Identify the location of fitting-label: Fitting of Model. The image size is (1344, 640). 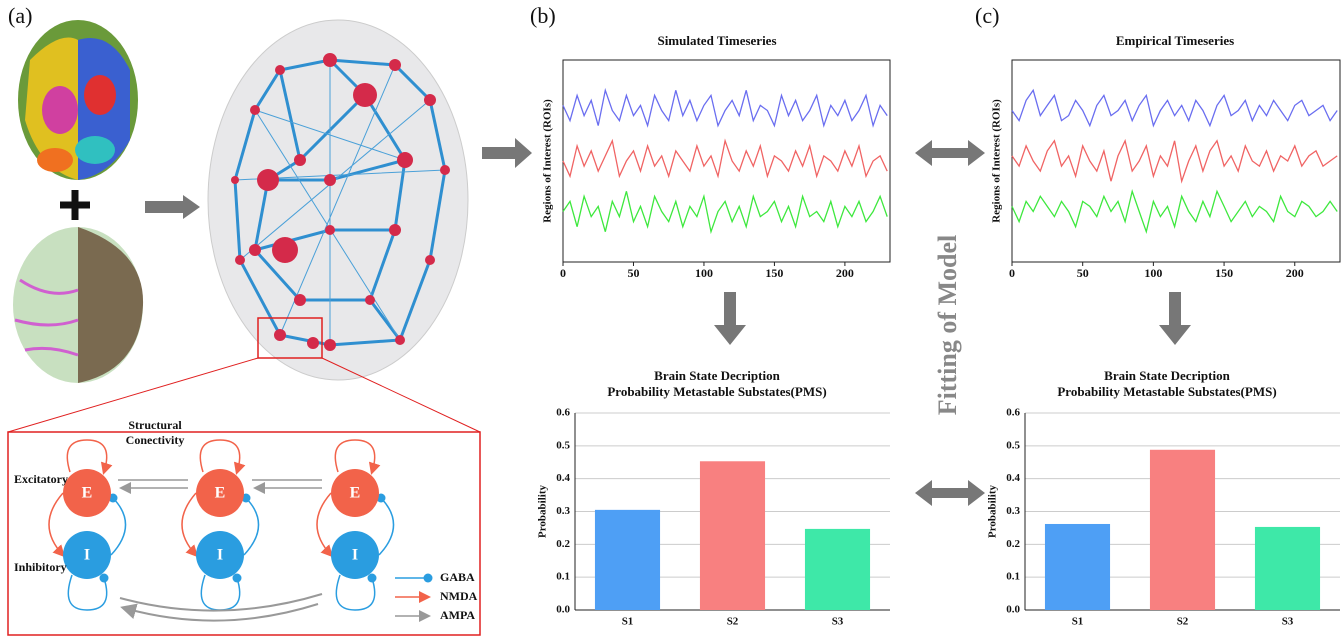
(947, 325).